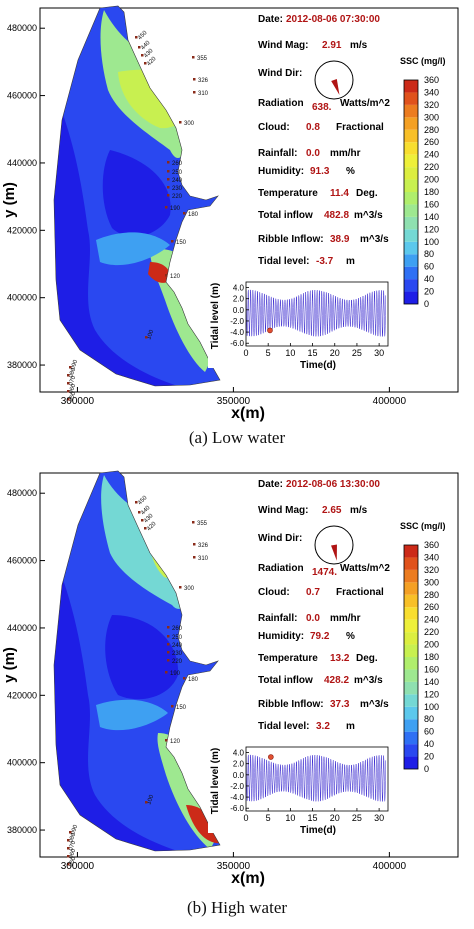  Describe the element at coordinates (143, 501) in the screenshot. I see `station-label: 450` at that location.